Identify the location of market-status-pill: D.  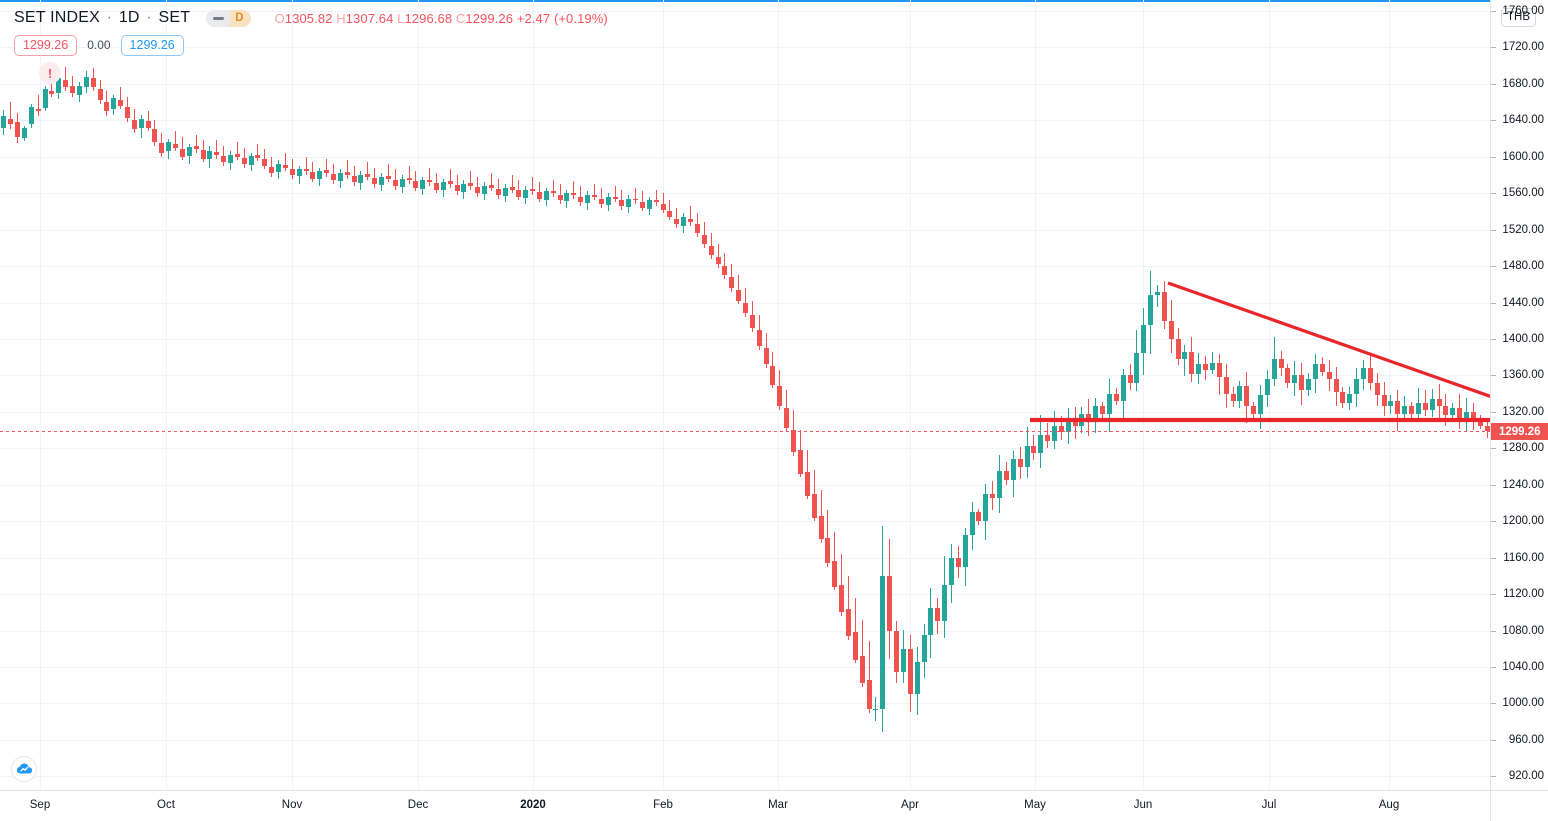
(228, 18).